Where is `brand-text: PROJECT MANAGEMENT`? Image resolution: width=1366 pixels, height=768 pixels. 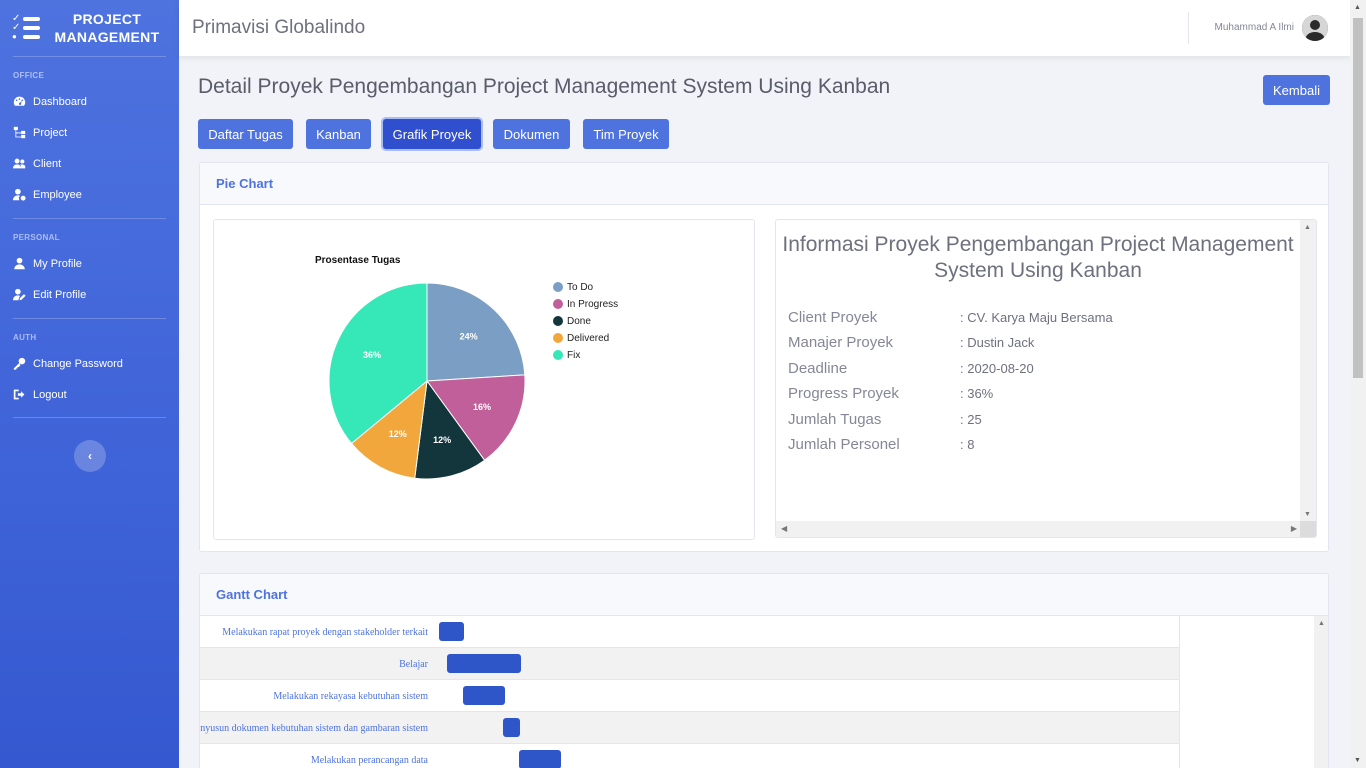 brand-text: PROJECT MANAGEMENT is located at coordinates (107, 28).